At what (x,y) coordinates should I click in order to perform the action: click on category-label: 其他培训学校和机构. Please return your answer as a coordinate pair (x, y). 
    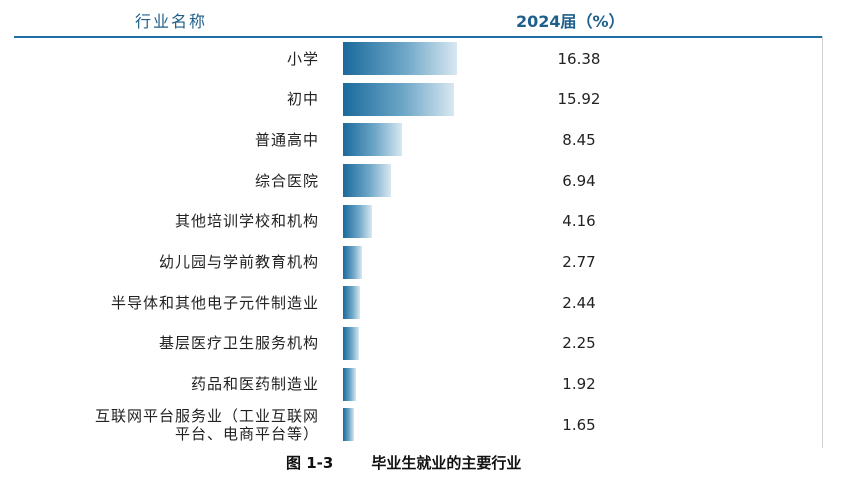
    Looking at the image, I should click on (246, 221).